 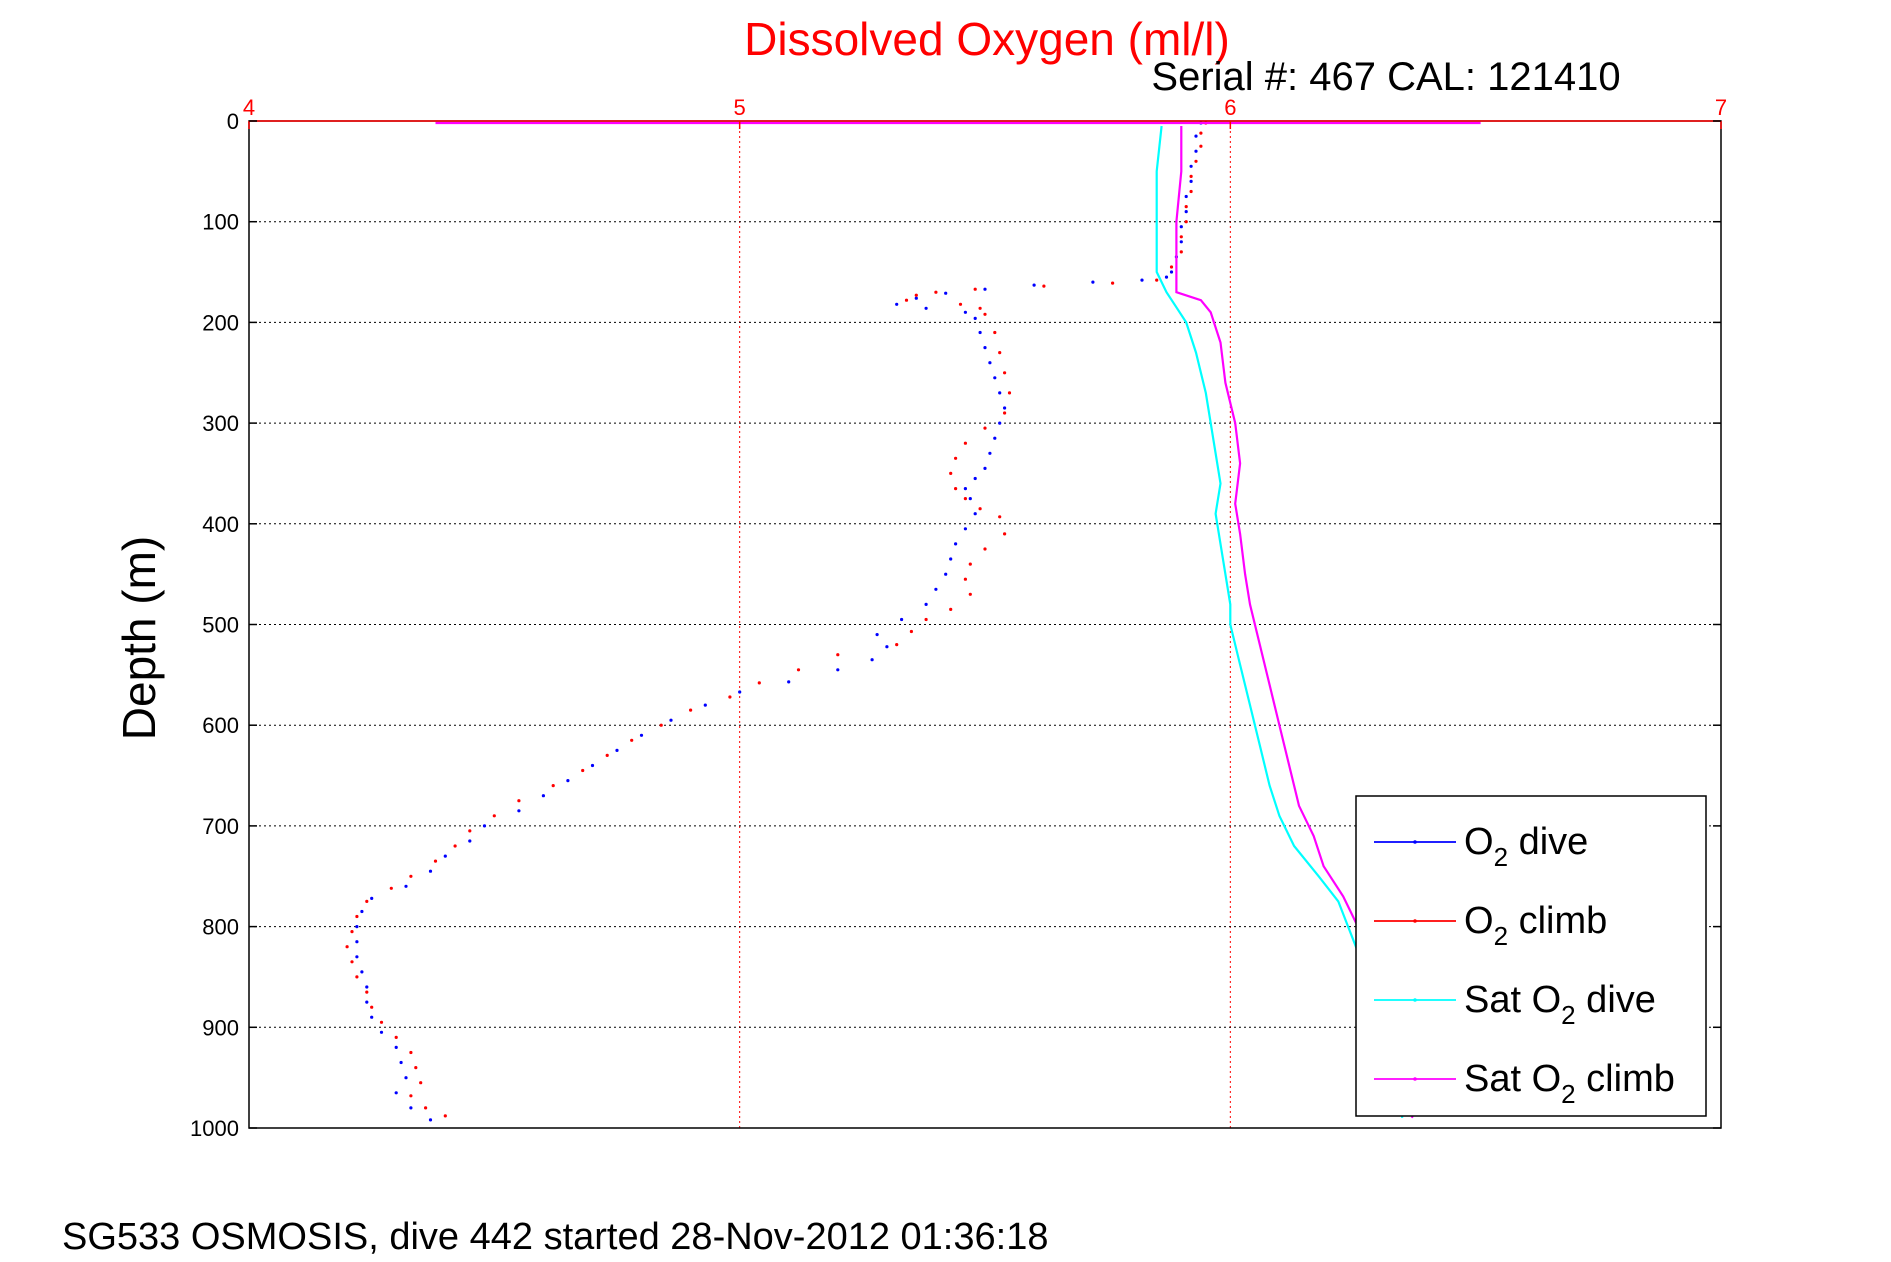 I want to click on legend-marker, so click(x=1415, y=921).